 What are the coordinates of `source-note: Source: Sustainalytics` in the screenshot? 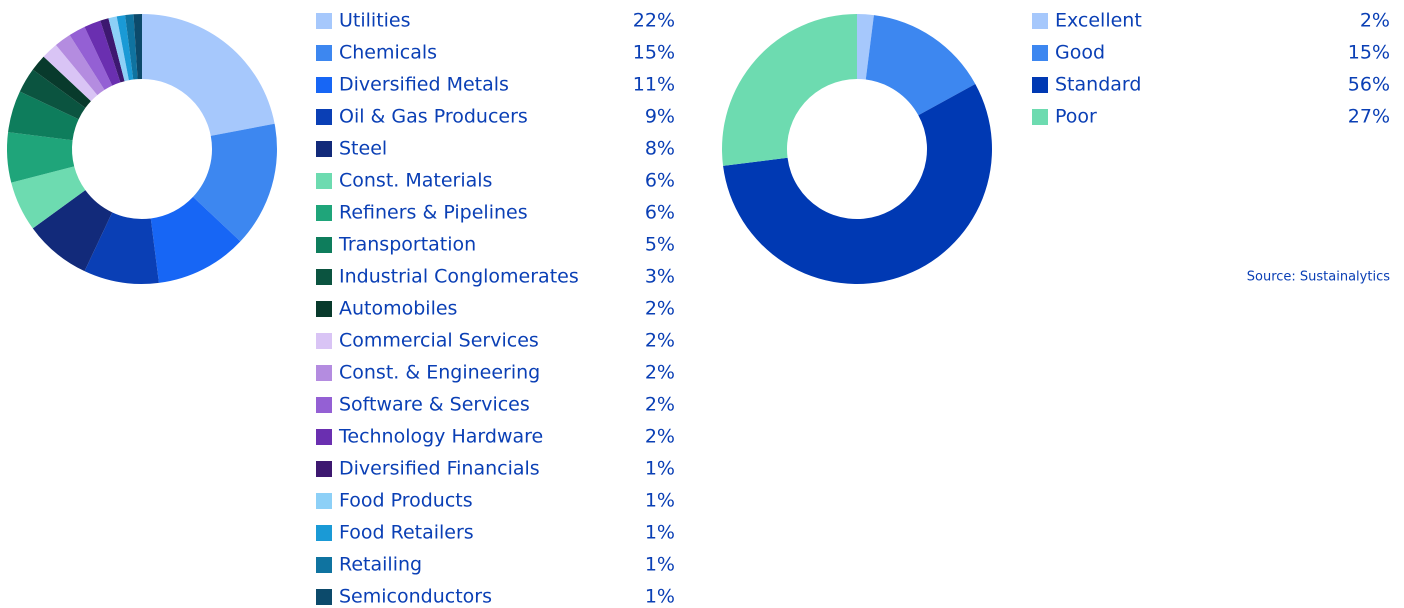 It's located at (1318, 277).